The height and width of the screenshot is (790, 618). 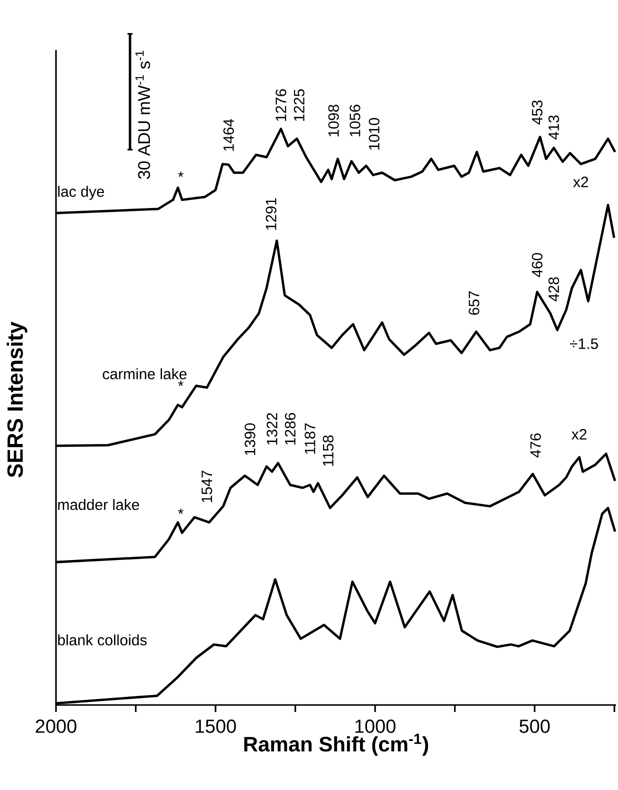 What do you see at coordinates (536, 445) in the screenshot?
I see `annotation: 476` at bounding box center [536, 445].